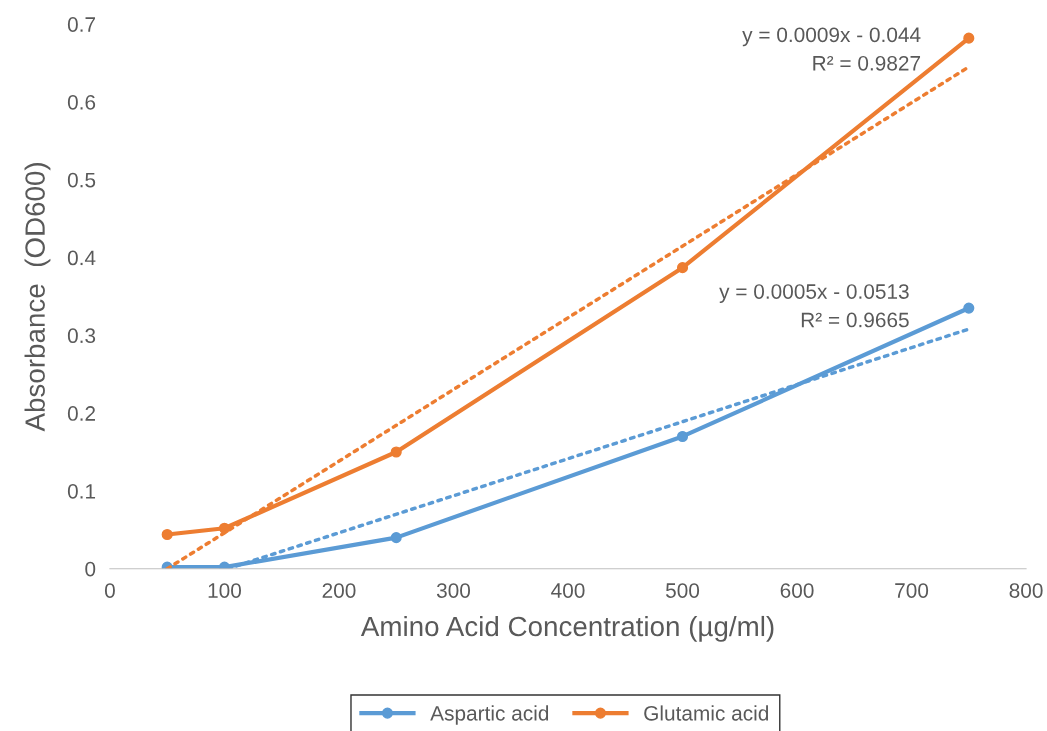 Image resolution: width=1047 pixels, height=731 pixels. What do you see at coordinates (109, 590) in the screenshot?
I see `x-tick-label: 0` at bounding box center [109, 590].